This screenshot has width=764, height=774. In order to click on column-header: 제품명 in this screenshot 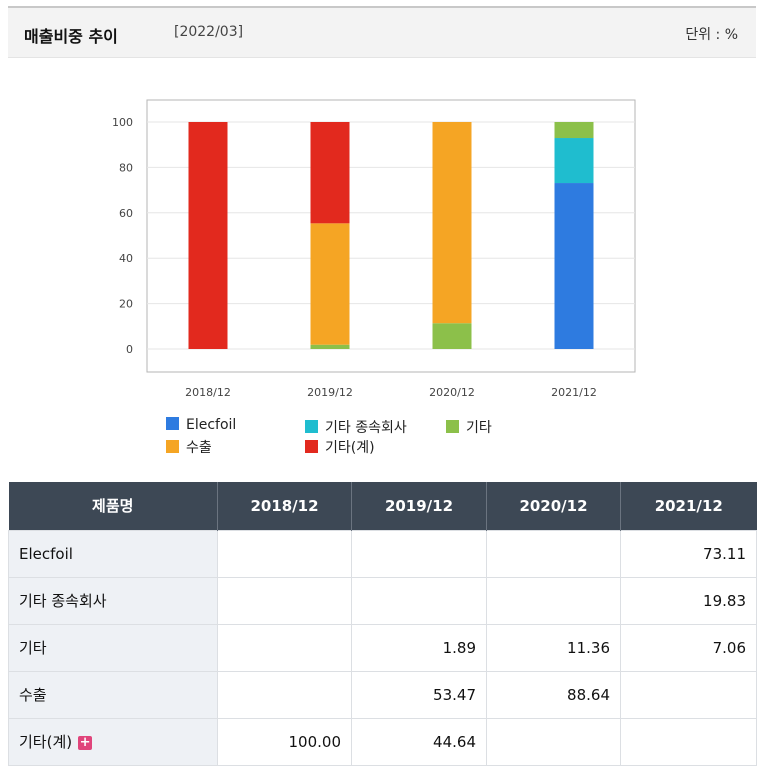, I will do `click(113, 506)`.